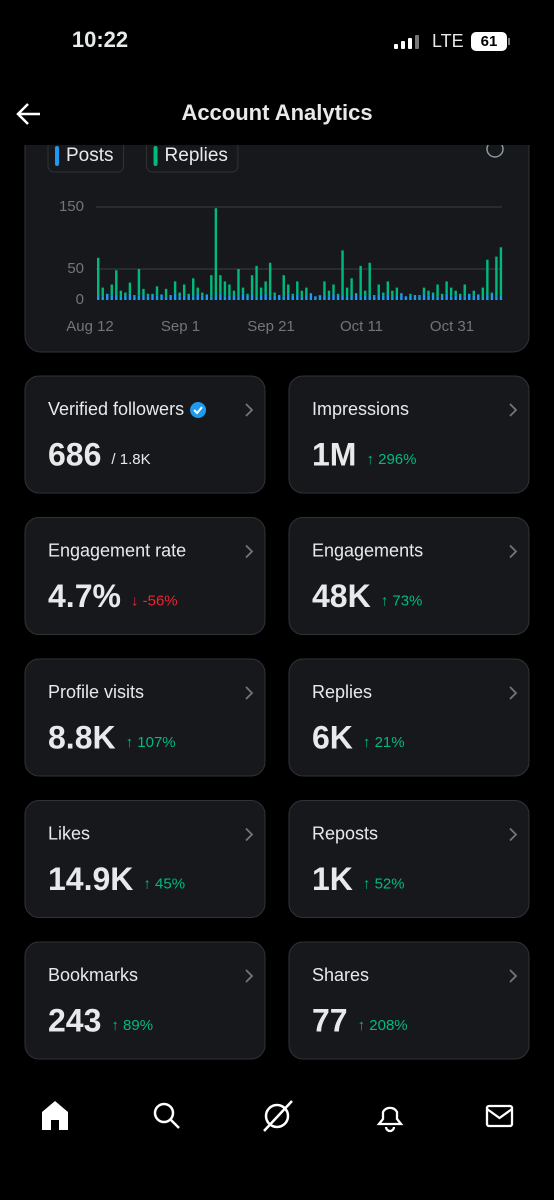  I want to click on metric-change: ↑ 73%, so click(402, 600).